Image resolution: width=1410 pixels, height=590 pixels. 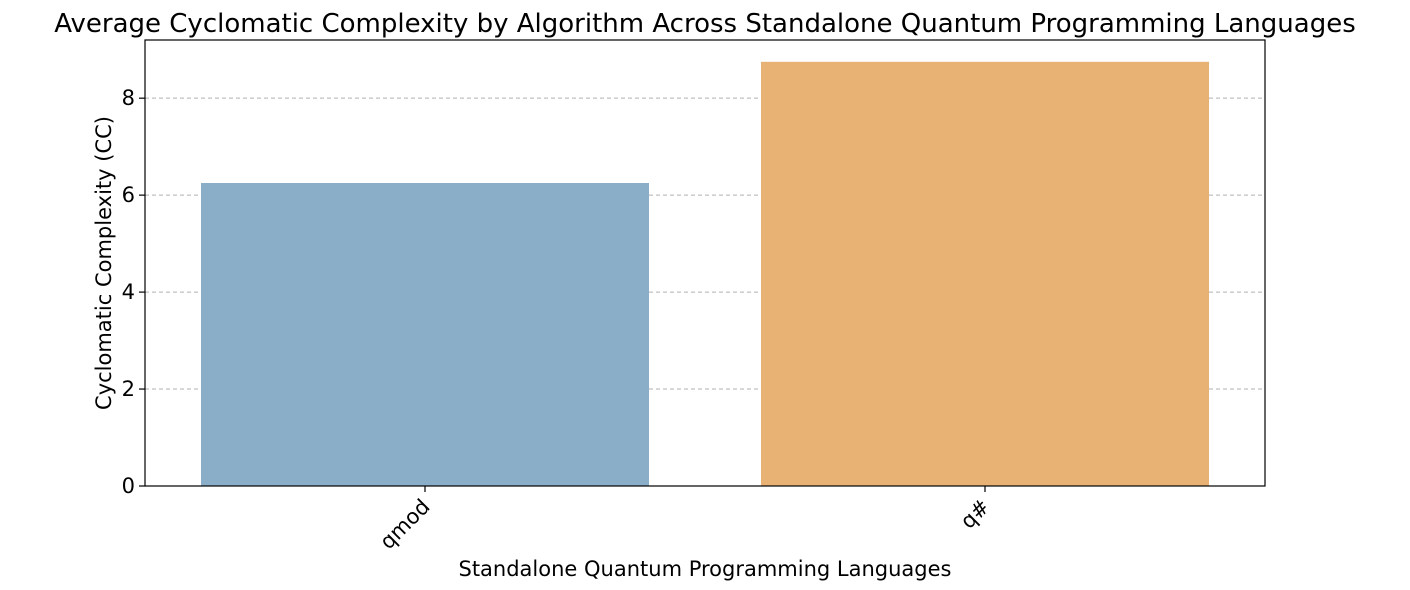 I want to click on x-ticks: qmod q#, so click(x=685, y=520).